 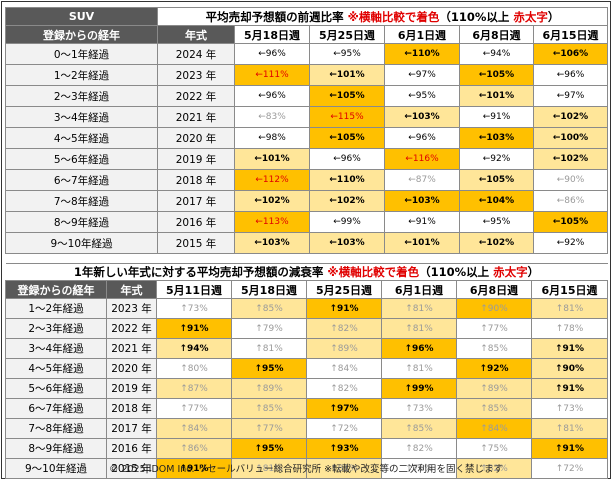 I want to click on value-cell: ↑94%, so click(x=194, y=348).